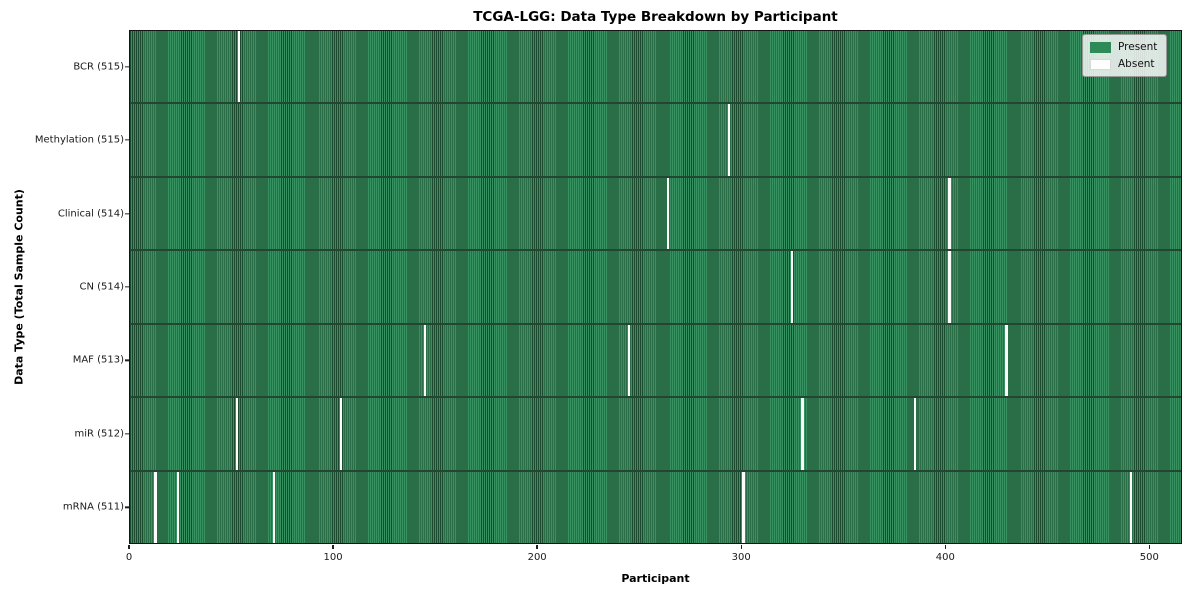 This screenshot has height=600, width=1200. Describe the element at coordinates (655, 507) in the screenshot. I see `heatmap-row-mrna` at that location.